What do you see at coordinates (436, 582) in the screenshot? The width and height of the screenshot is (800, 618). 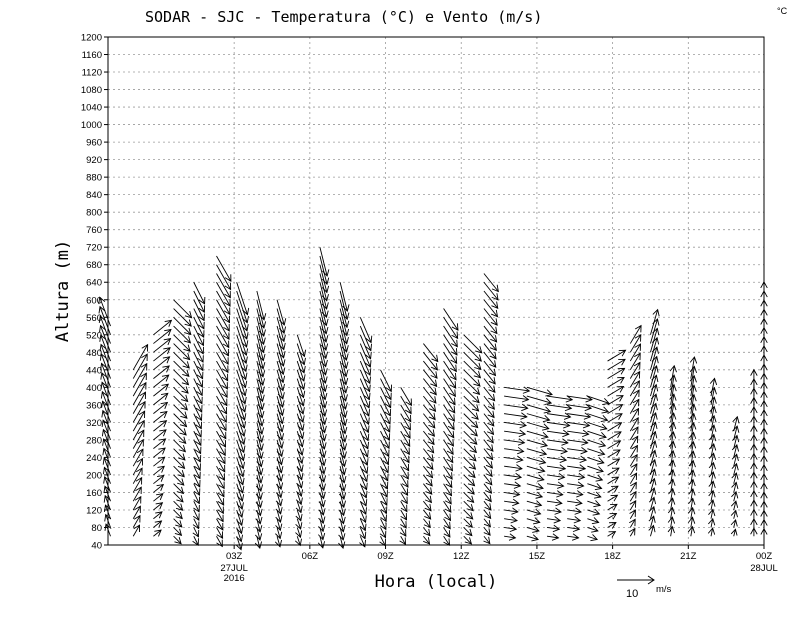 I see `x-axis-label: Hora (local)` at bounding box center [436, 582].